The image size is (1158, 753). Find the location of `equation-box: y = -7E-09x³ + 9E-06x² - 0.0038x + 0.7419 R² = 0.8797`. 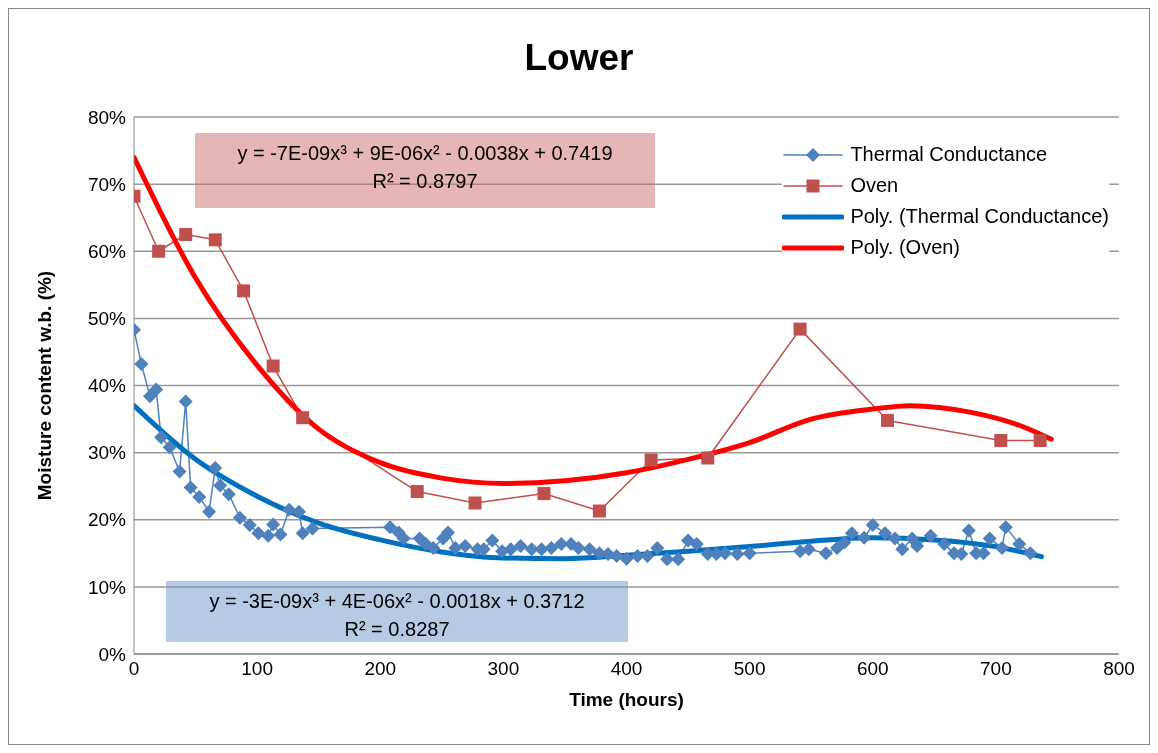

equation-box: y = -7E-09x³ + 9E-06x² - 0.0038x + 0.7419 R² = 0.8797 is located at coordinates (425, 170).